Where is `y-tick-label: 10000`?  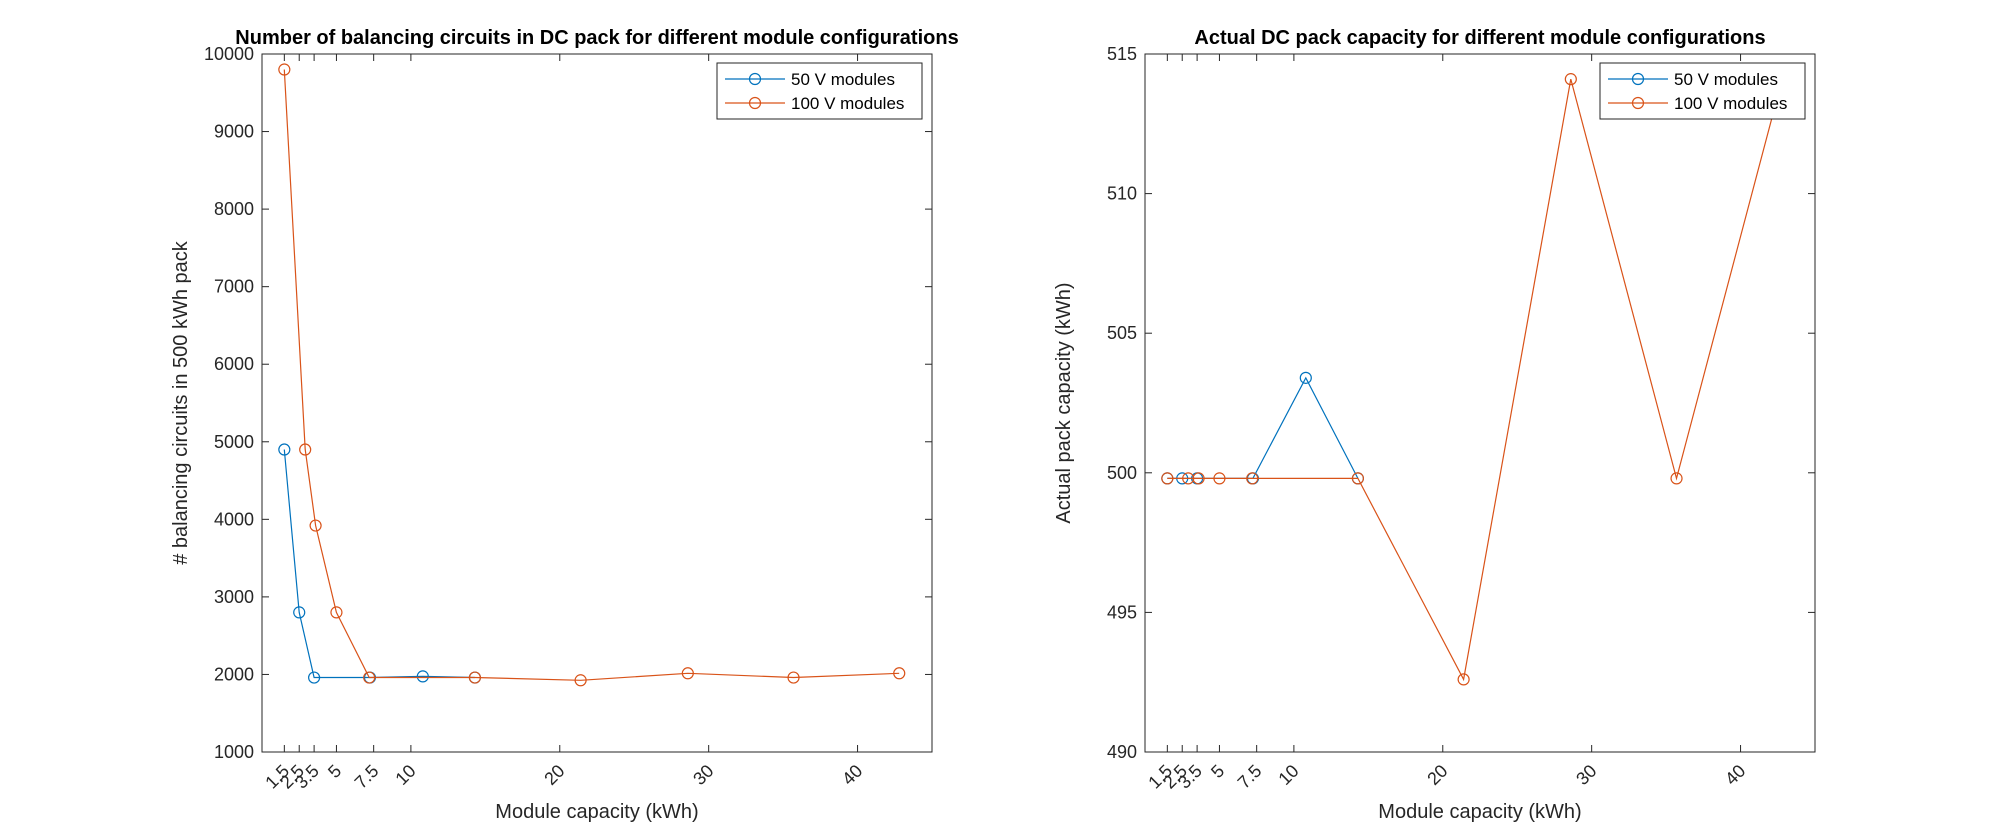 y-tick-label: 10000 is located at coordinates (229, 54).